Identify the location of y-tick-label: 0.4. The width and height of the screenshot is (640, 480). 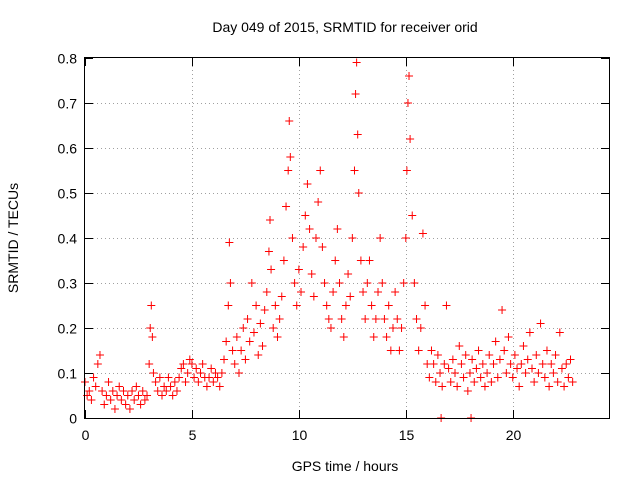
(68, 239).